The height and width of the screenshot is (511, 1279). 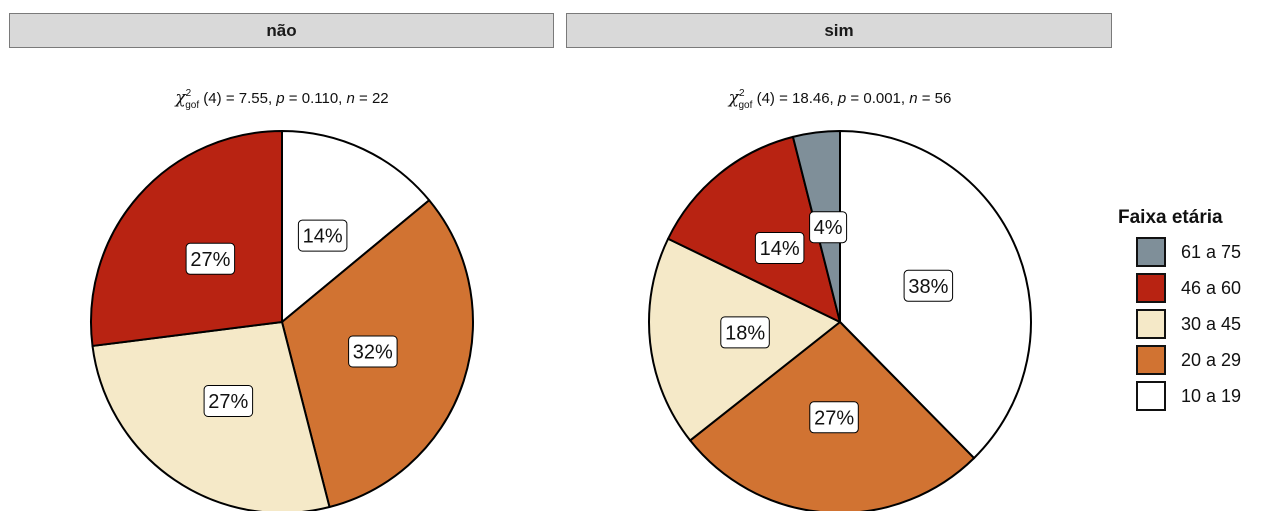 What do you see at coordinates (878, 98) in the screenshot?
I see `p-value: = 0.001,` at bounding box center [878, 98].